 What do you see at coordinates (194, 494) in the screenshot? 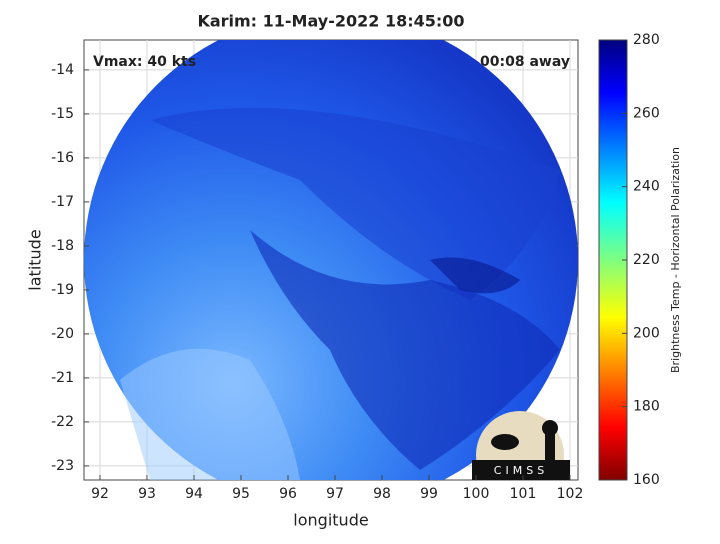
I see `x-tick-label: 94` at bounding box center [194, 494].